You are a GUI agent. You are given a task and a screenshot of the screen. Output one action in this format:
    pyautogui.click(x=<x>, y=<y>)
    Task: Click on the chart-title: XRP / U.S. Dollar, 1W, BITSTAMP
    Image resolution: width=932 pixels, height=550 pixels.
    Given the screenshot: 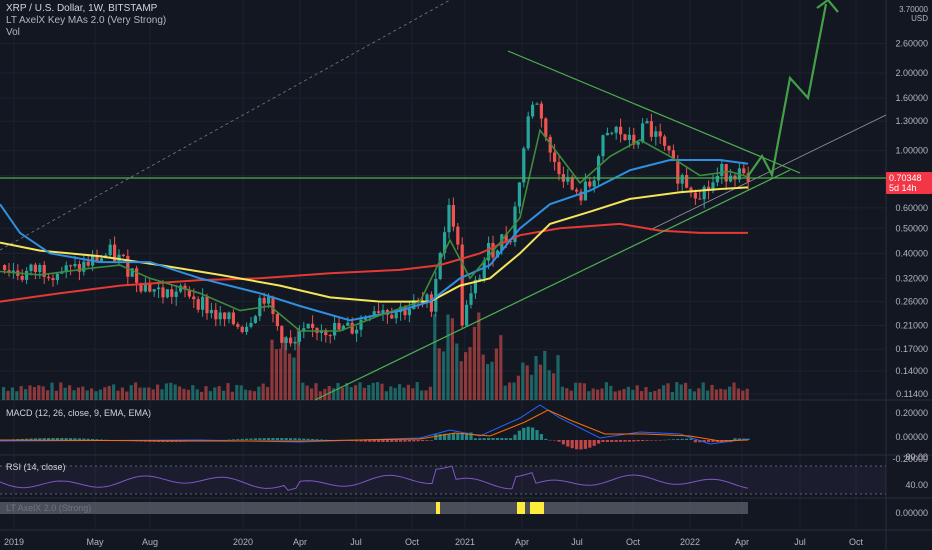 What is the action you would take?
    pyautogui.click(x=82, y=8)
    